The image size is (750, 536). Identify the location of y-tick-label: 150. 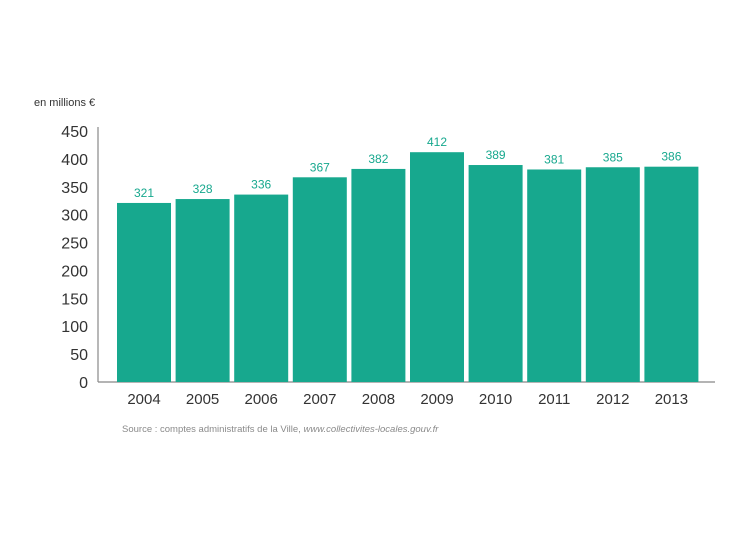
(74, 299).